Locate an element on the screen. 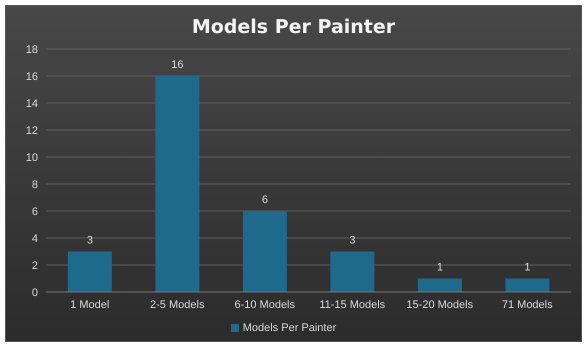 The height and width of the screenshot is (347, 585). legend-label: Models Per Painter is located at coordinates (289, 328).